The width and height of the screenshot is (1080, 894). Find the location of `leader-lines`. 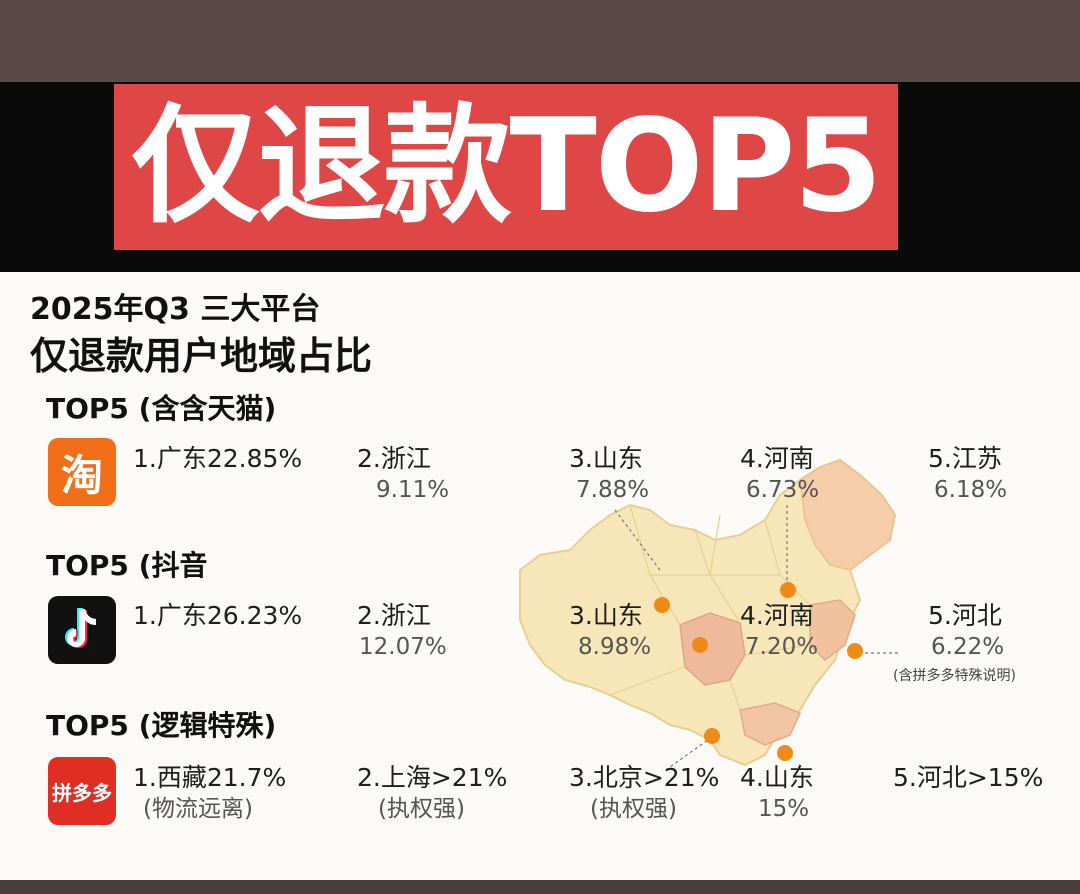

leader-lines is located at coordinates (757, 636).